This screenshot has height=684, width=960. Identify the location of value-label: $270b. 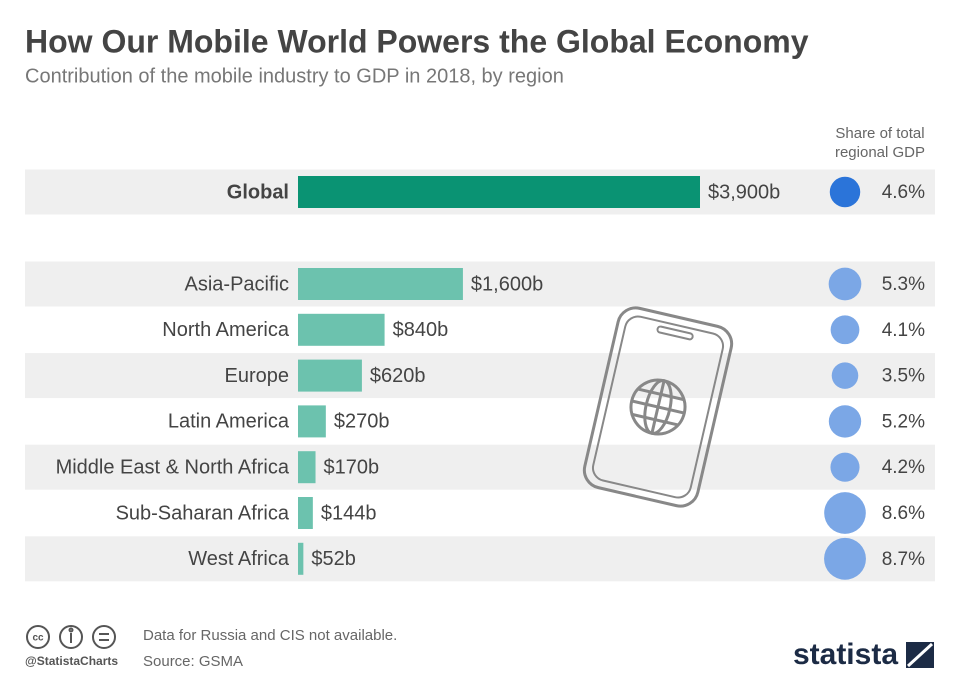
(362, 422).